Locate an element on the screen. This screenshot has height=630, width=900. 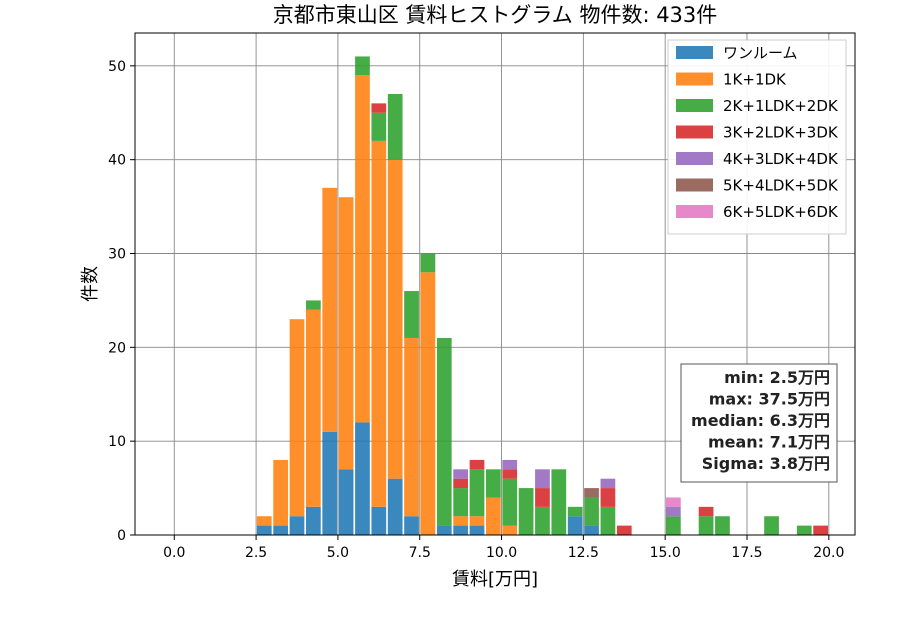
y-tick-label-1: 10 is located at coordinates (117, 442).